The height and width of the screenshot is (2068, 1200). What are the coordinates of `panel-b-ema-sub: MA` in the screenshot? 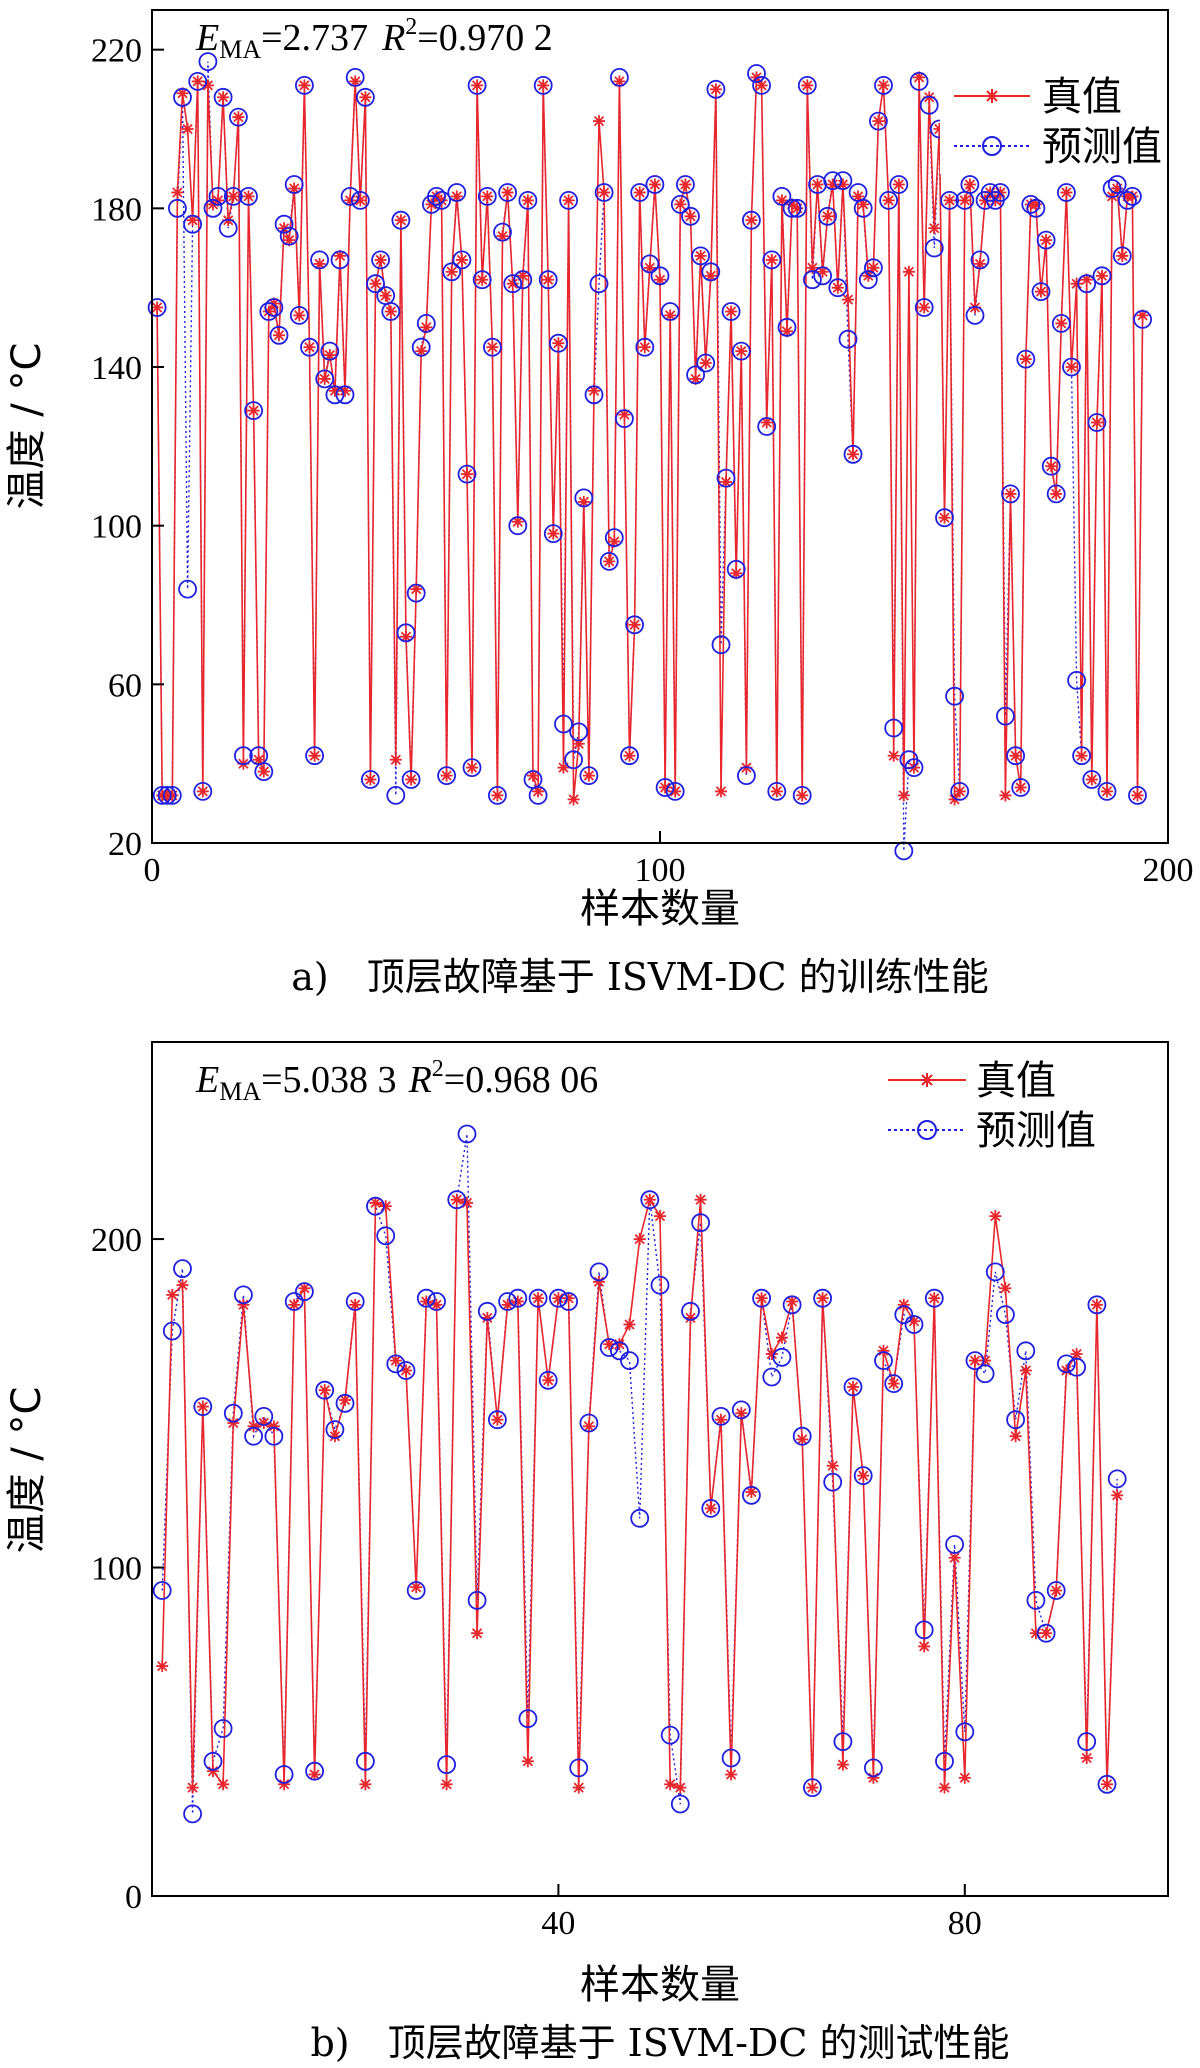 It's located at (240, 1091).